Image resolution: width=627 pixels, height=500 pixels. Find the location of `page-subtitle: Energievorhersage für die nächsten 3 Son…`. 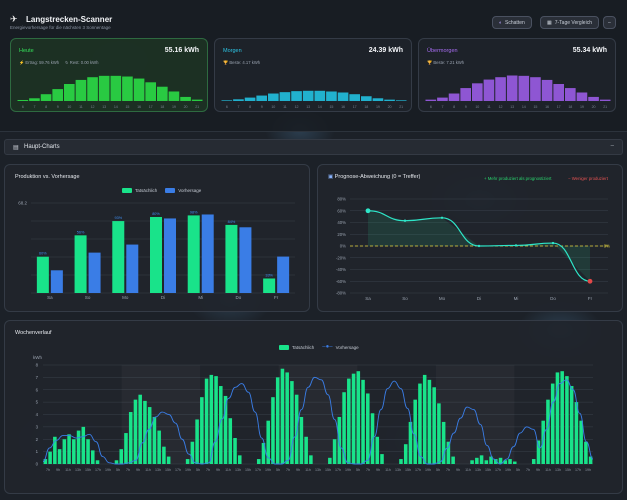

page-subtitle: Energievorhersage für die nächsten 3 Son… is located at coordinates (60, 27).